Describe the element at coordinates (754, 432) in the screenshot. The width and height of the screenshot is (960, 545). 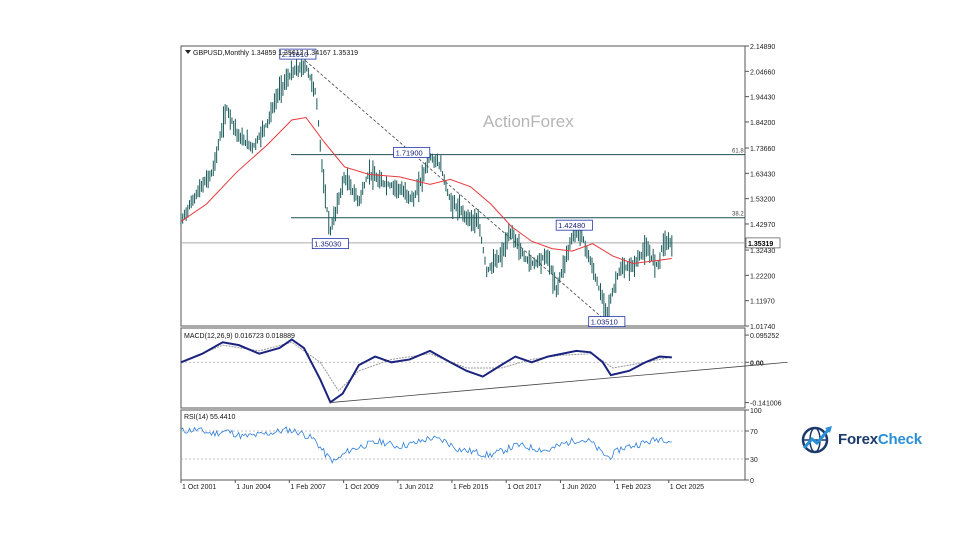
I see `rsi-ytick-label: 70` at that location.